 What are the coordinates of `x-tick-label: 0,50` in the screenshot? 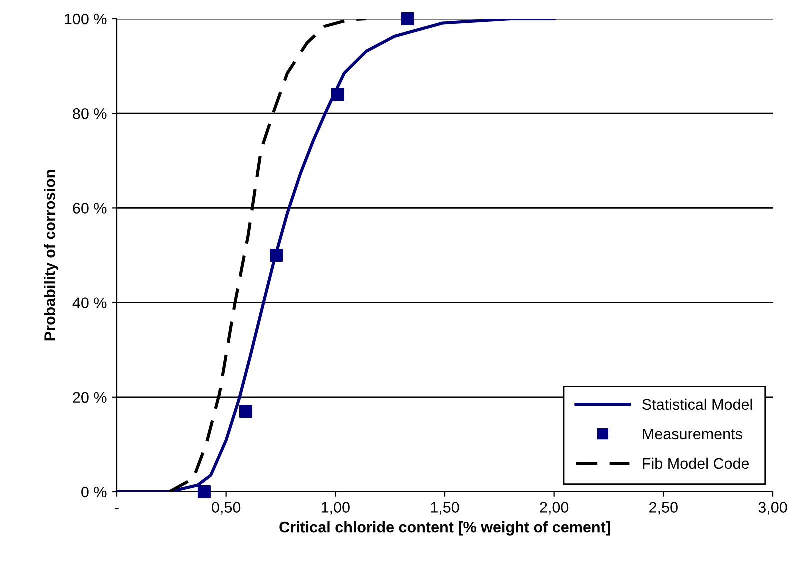 It's located at (226, 508).